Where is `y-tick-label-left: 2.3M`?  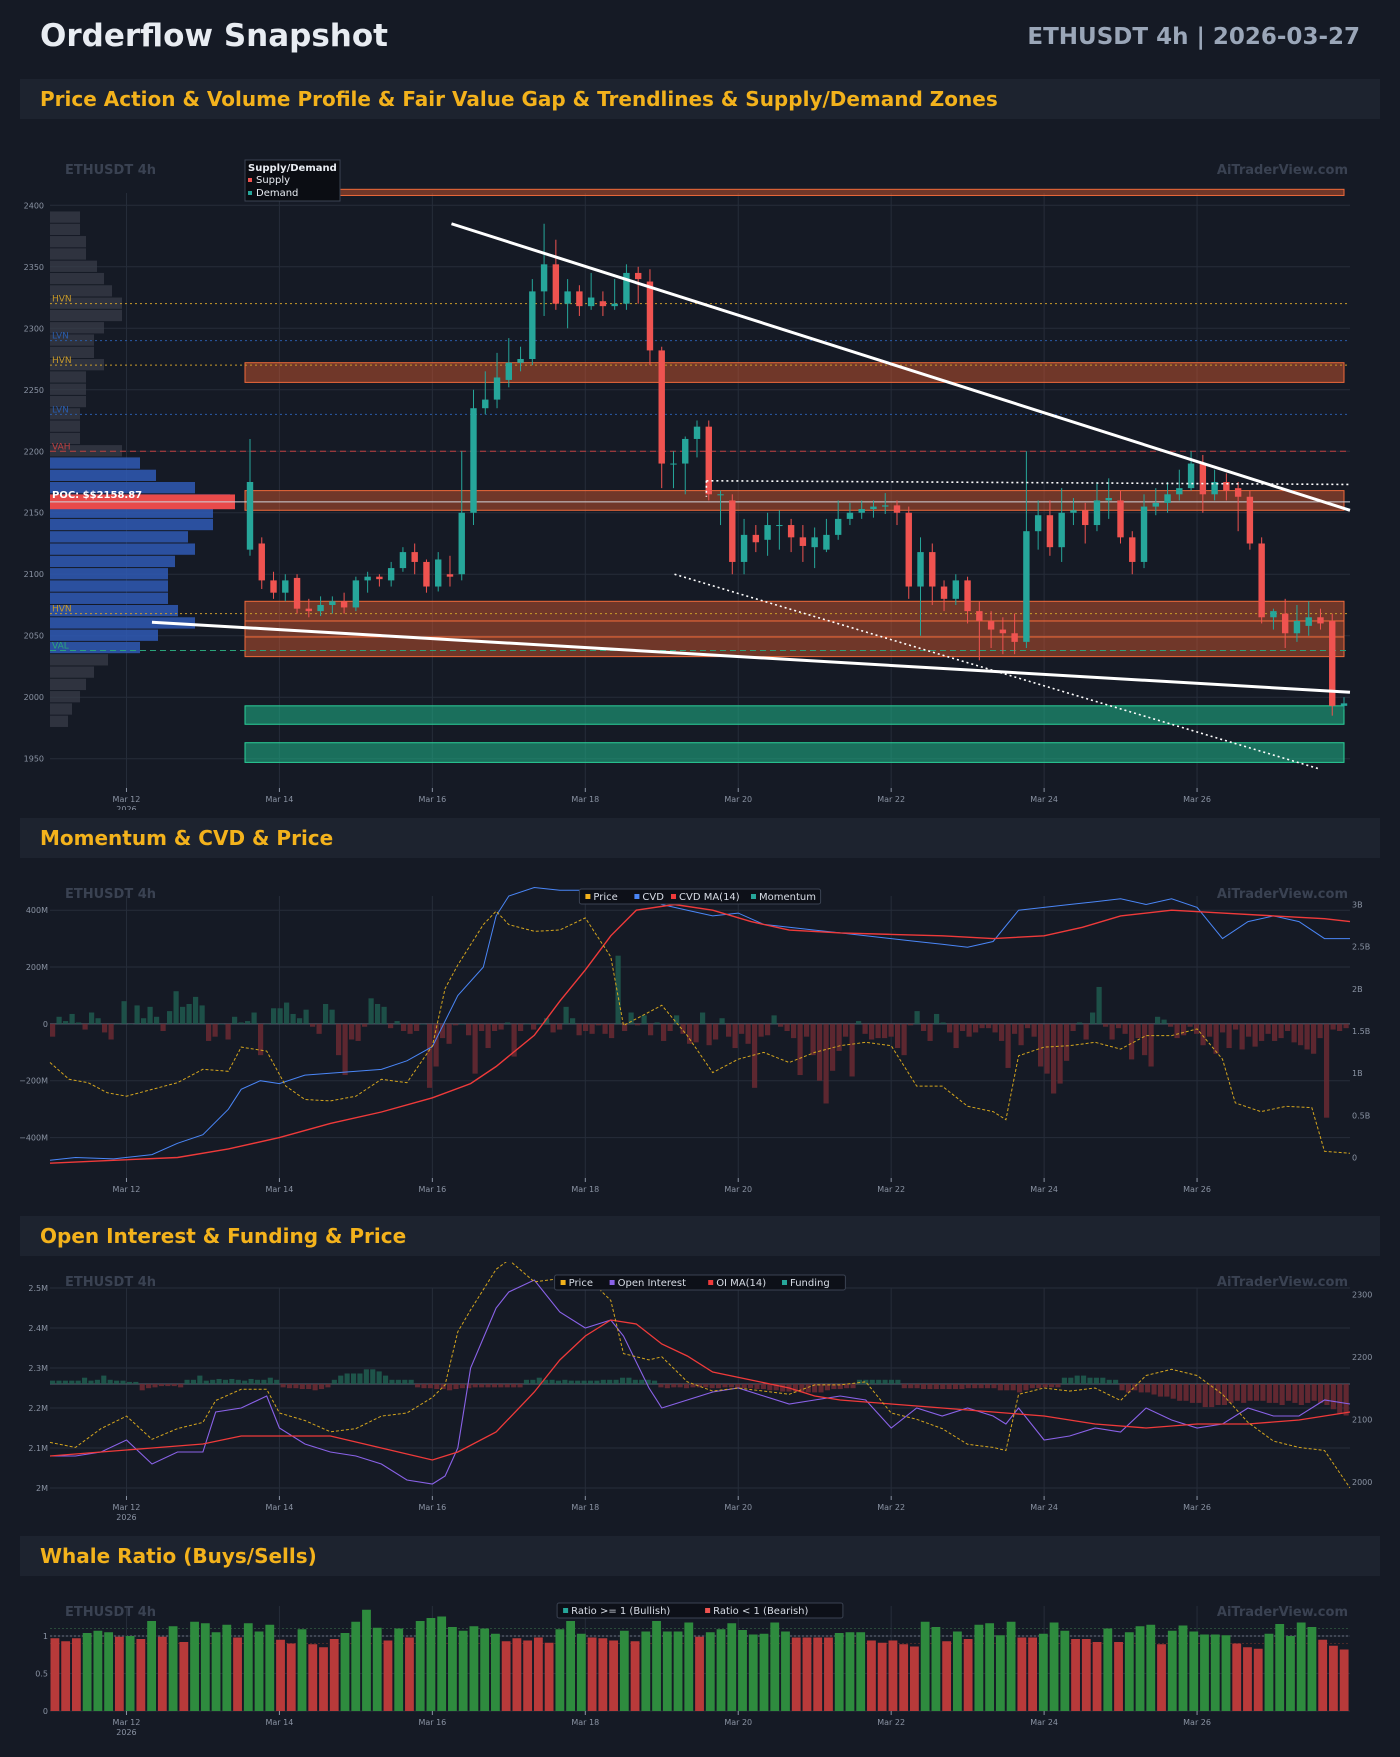 y-tick-label-left: 2.3M is located at coordinates (38, 1368).